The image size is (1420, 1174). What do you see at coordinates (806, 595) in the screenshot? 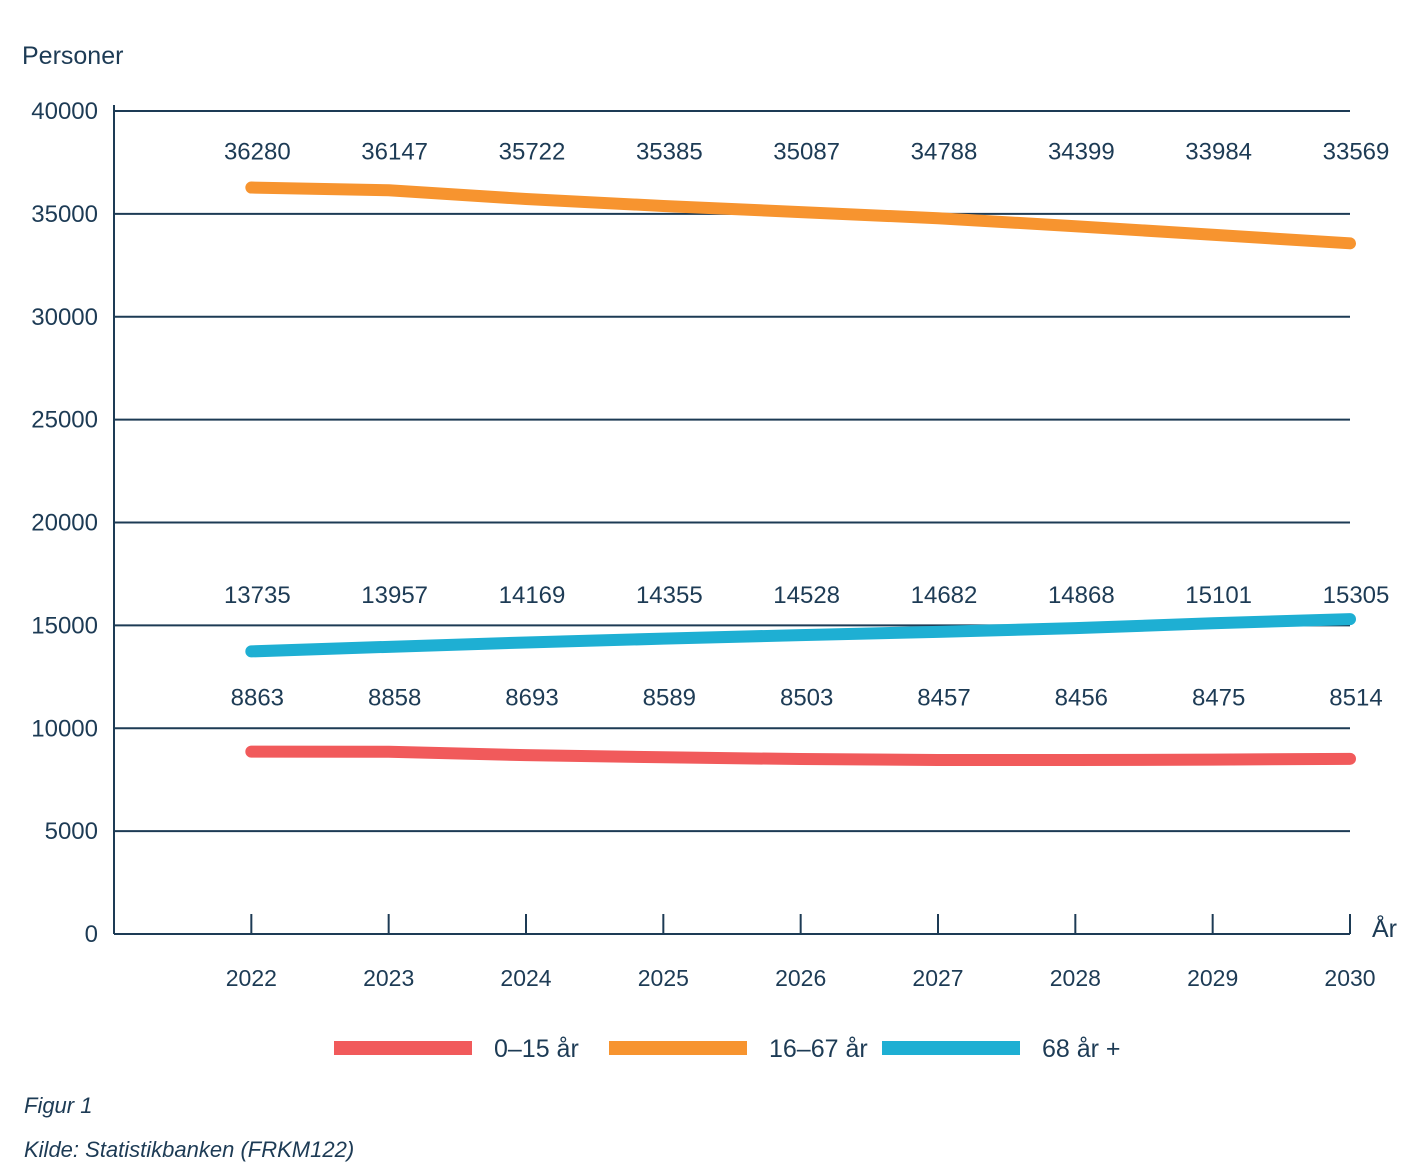
I see `data-label: 14528` at bounding box center [806, 595].